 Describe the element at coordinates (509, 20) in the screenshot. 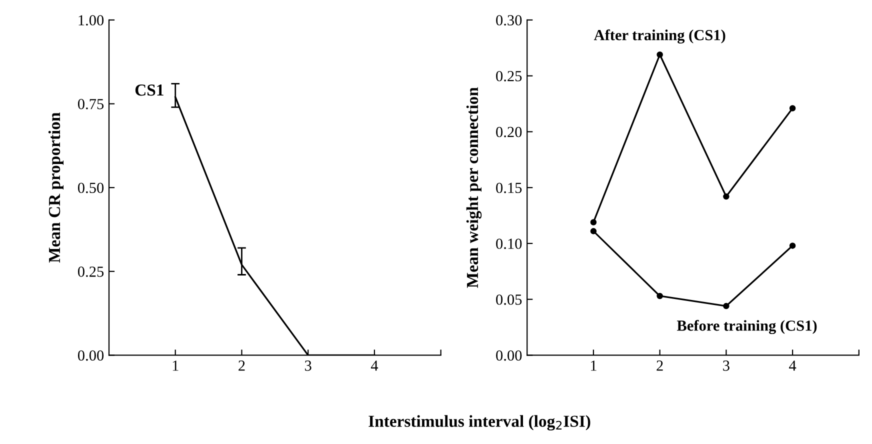

I see `y-tick-label: 0.30` at that location.